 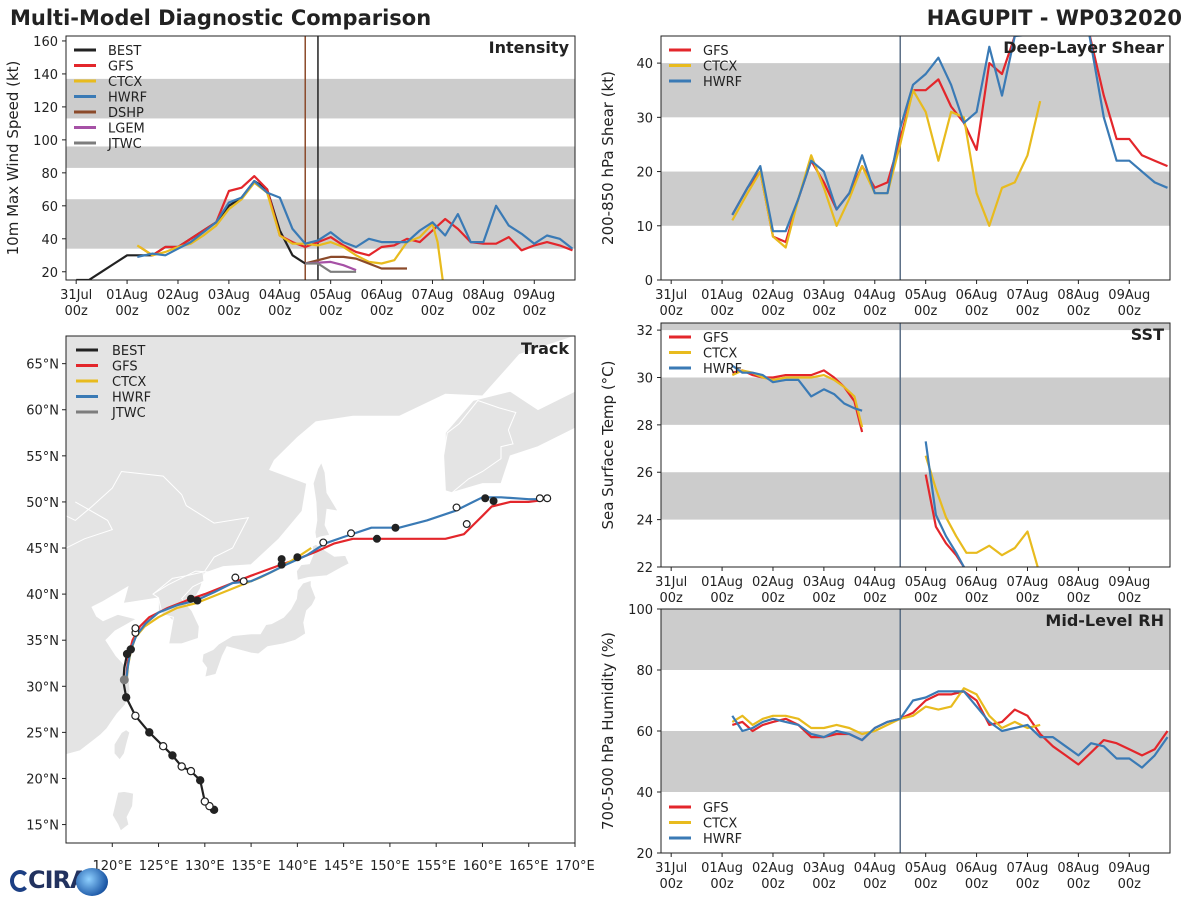 I want to click on sst-ytick-label-3: 28, so click(x=644, y=426).